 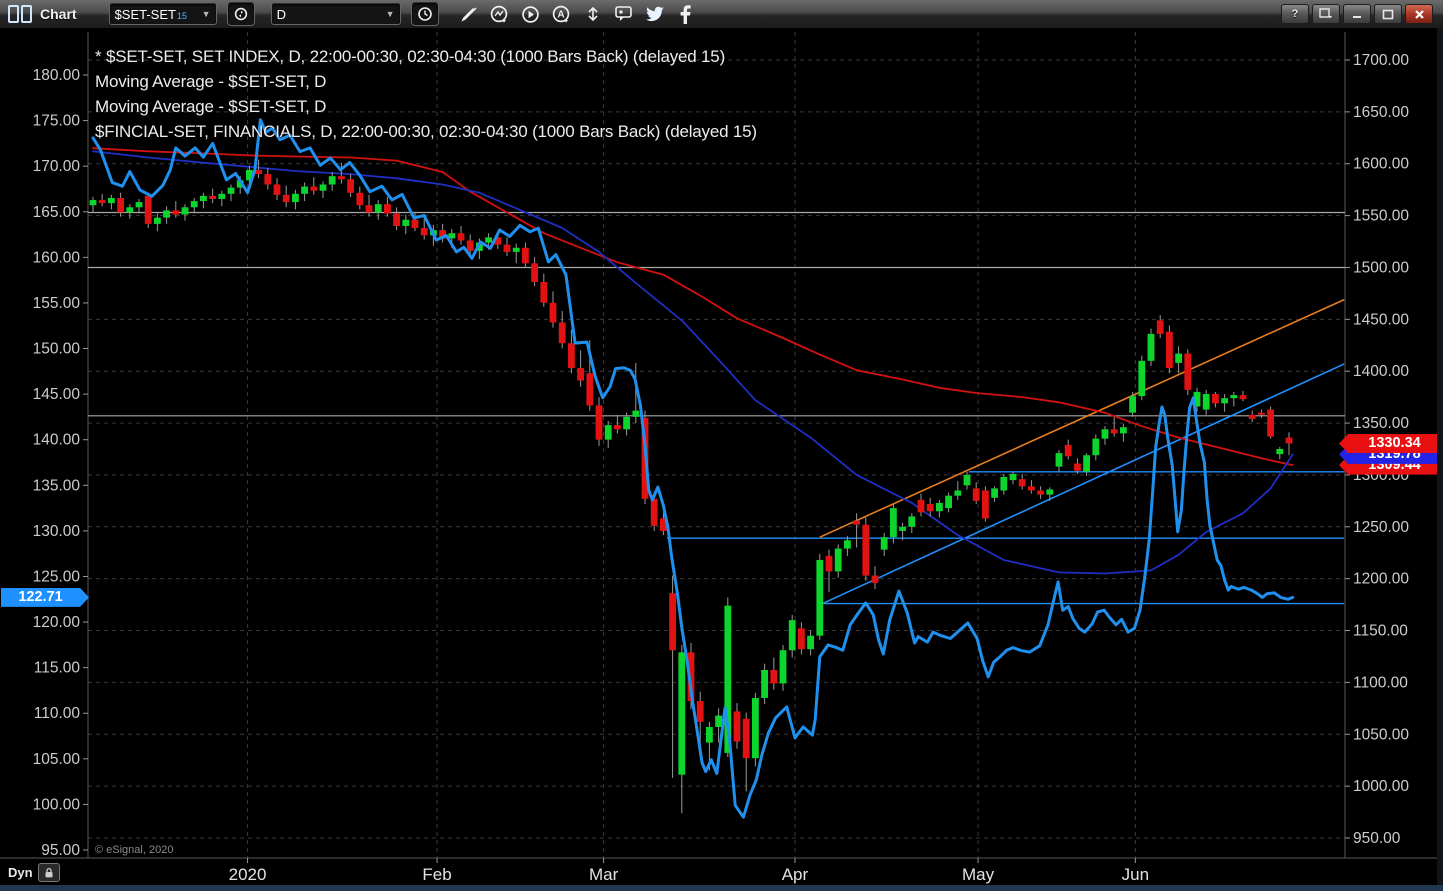 I want to click on annotate-tool-button: A, so click(x=562, y=14).